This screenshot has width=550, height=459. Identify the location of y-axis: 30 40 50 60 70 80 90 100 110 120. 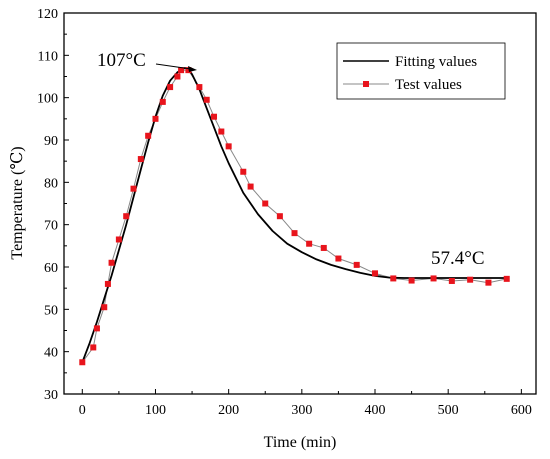
(53, 205).